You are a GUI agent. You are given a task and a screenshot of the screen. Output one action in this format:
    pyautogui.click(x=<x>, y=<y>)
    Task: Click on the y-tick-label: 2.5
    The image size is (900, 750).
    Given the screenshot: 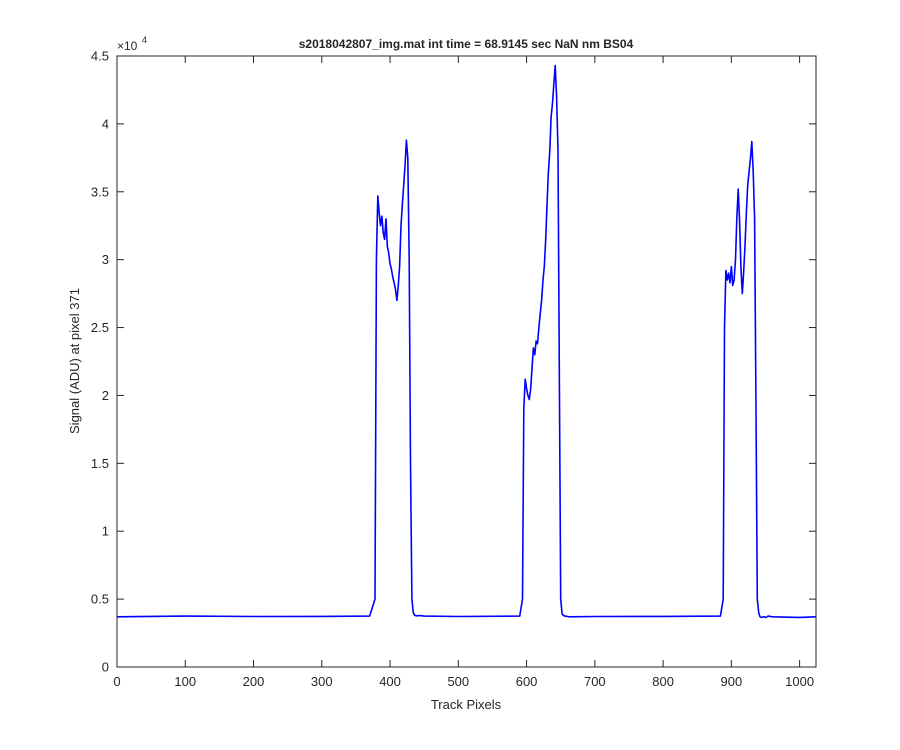 What is the action you would take?
    pyautogui.click(x=100, y=327)
    